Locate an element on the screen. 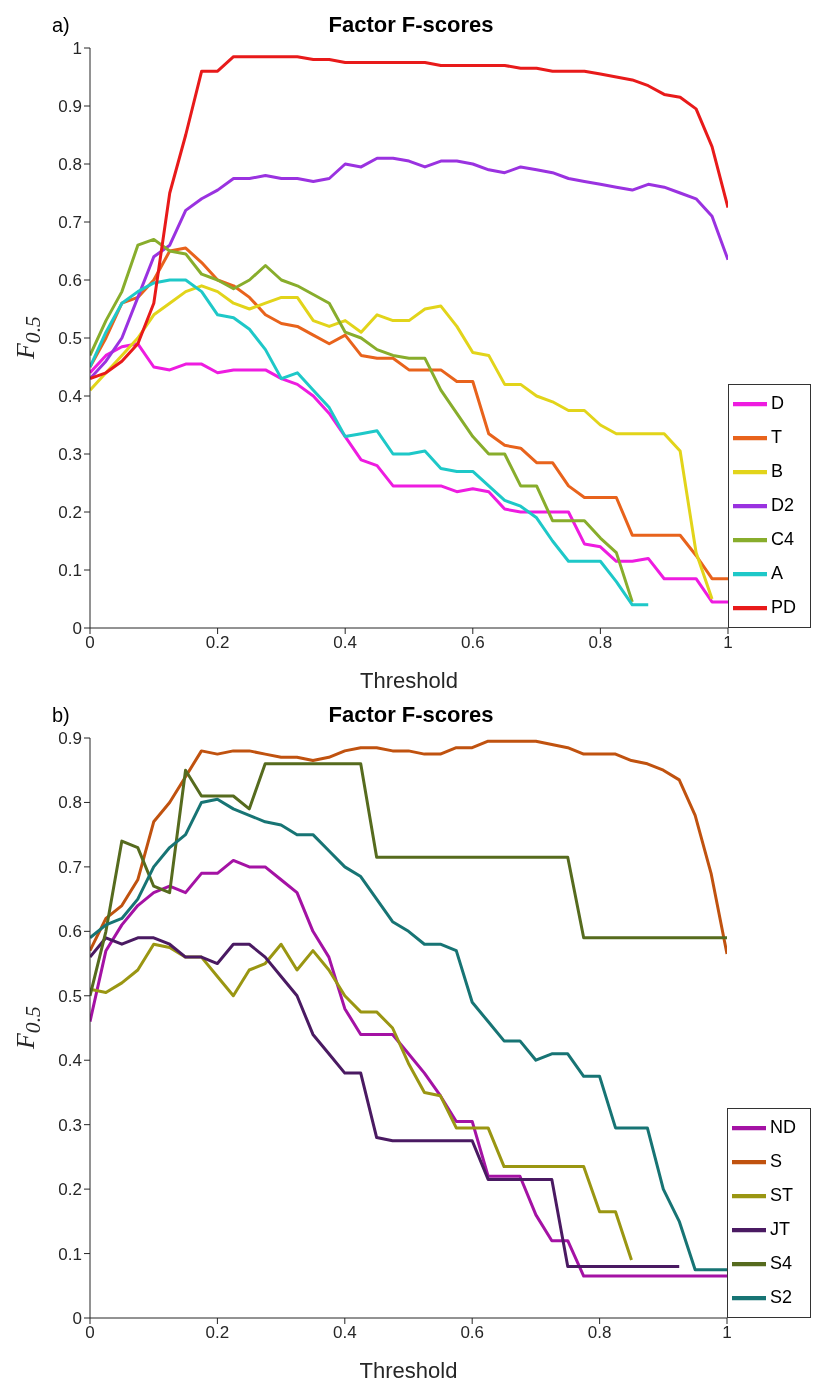 This screenshot has height=1397, width=821. legend-label: D is located at coordinates (777, 402).